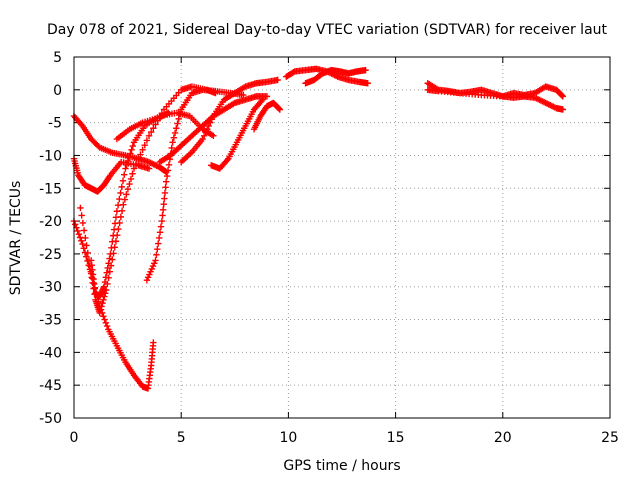  I want to click on y-axis-label: SDTVAR / TECUs, so click(16, 238).